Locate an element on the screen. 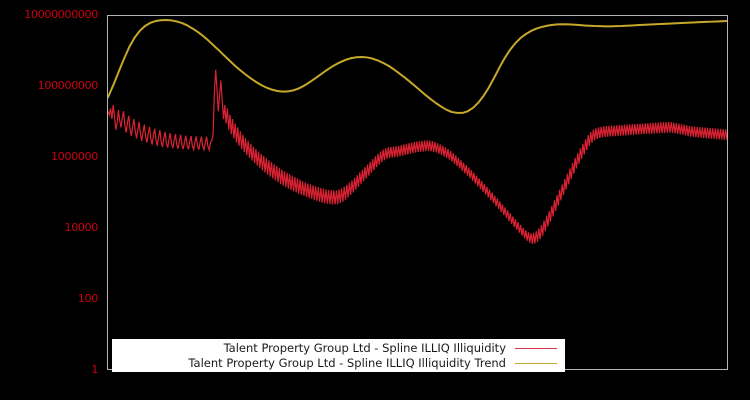 The image size is (750, 400). y-axis-tick-labels: 10000000000 100000000 1000000 10000 100 1 is located at coordinates (51, 200).